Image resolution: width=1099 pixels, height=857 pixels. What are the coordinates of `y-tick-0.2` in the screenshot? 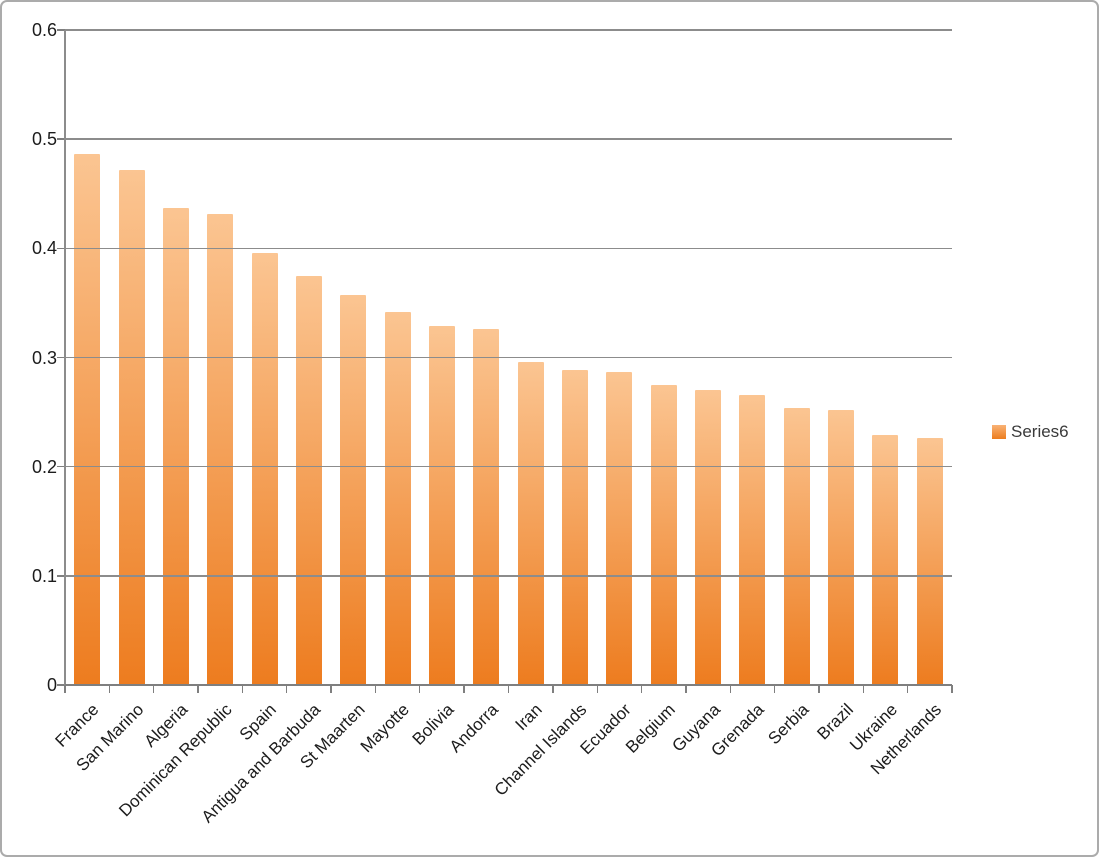 It's located at (61, 466).